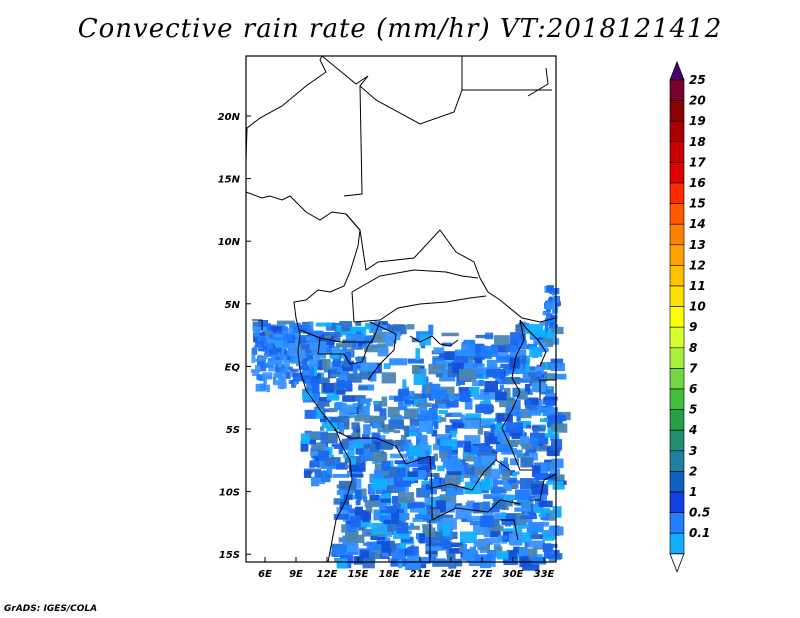 Image resolution: width=800 pixels, height=618 pixels. What do you see at coordinates (513, 574) in the screenshot?
I see `lon-tick-label: 30E` at bounding box center [513, 574].